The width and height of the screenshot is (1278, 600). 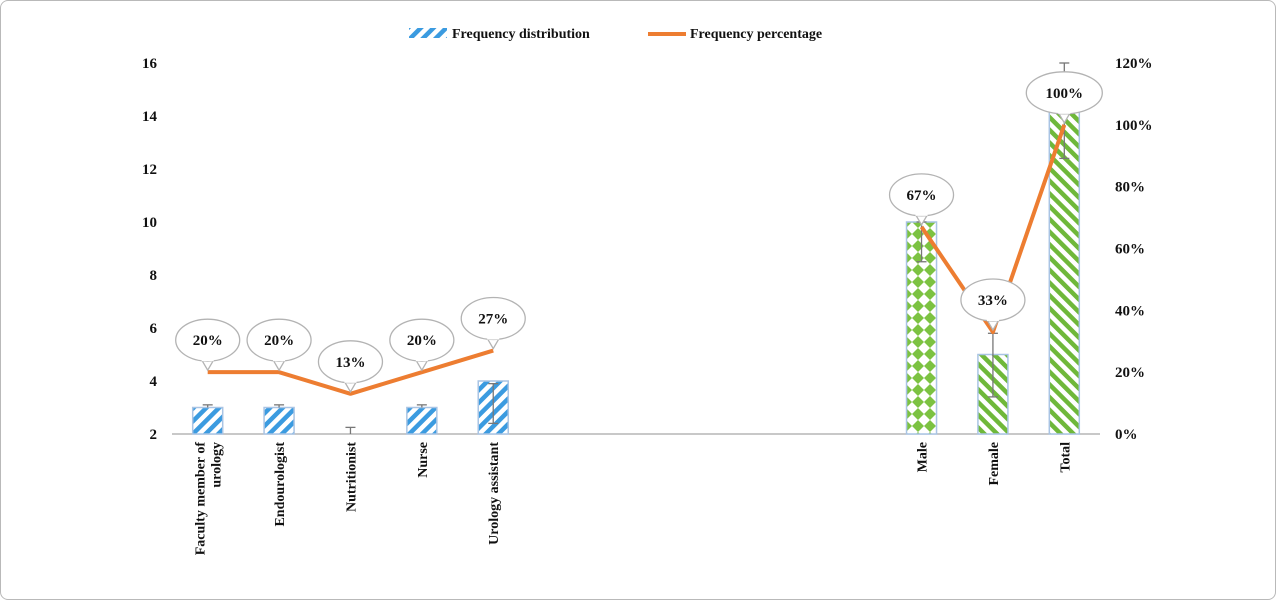 I want to click on y-right-tick-label: 40%, so click(x=1130, y=311).